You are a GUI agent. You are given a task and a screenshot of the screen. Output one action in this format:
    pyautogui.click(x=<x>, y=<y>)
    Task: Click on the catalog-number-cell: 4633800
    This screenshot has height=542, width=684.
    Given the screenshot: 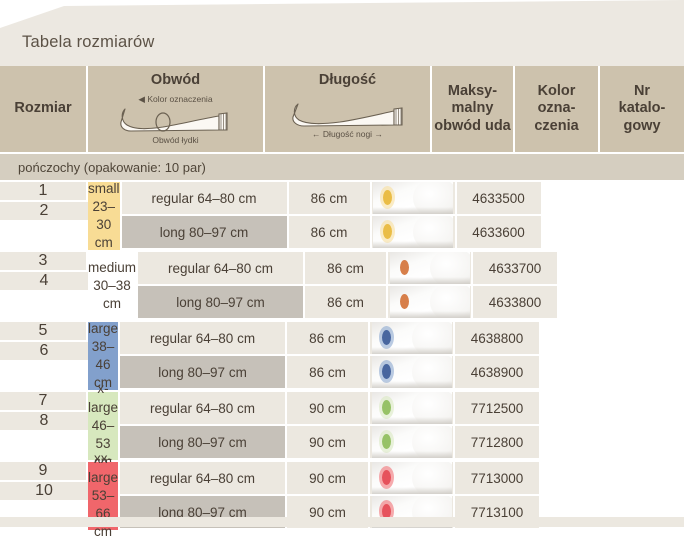 What is the action you would take?
    pyautogui.click(x=515, y=303)
    